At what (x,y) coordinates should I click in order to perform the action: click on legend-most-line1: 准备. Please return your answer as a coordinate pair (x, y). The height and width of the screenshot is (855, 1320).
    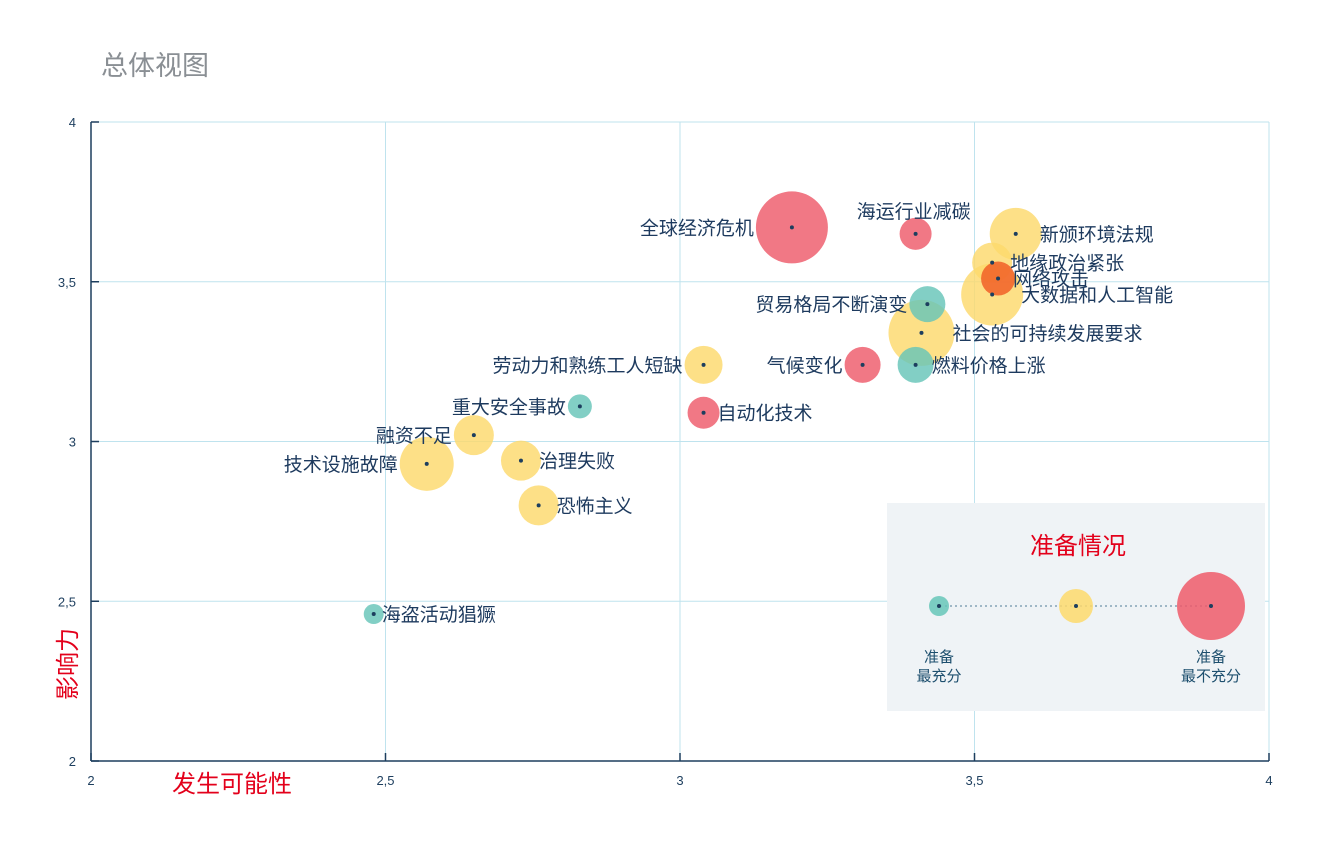
    Looking at the image, I should click on (938, 657).